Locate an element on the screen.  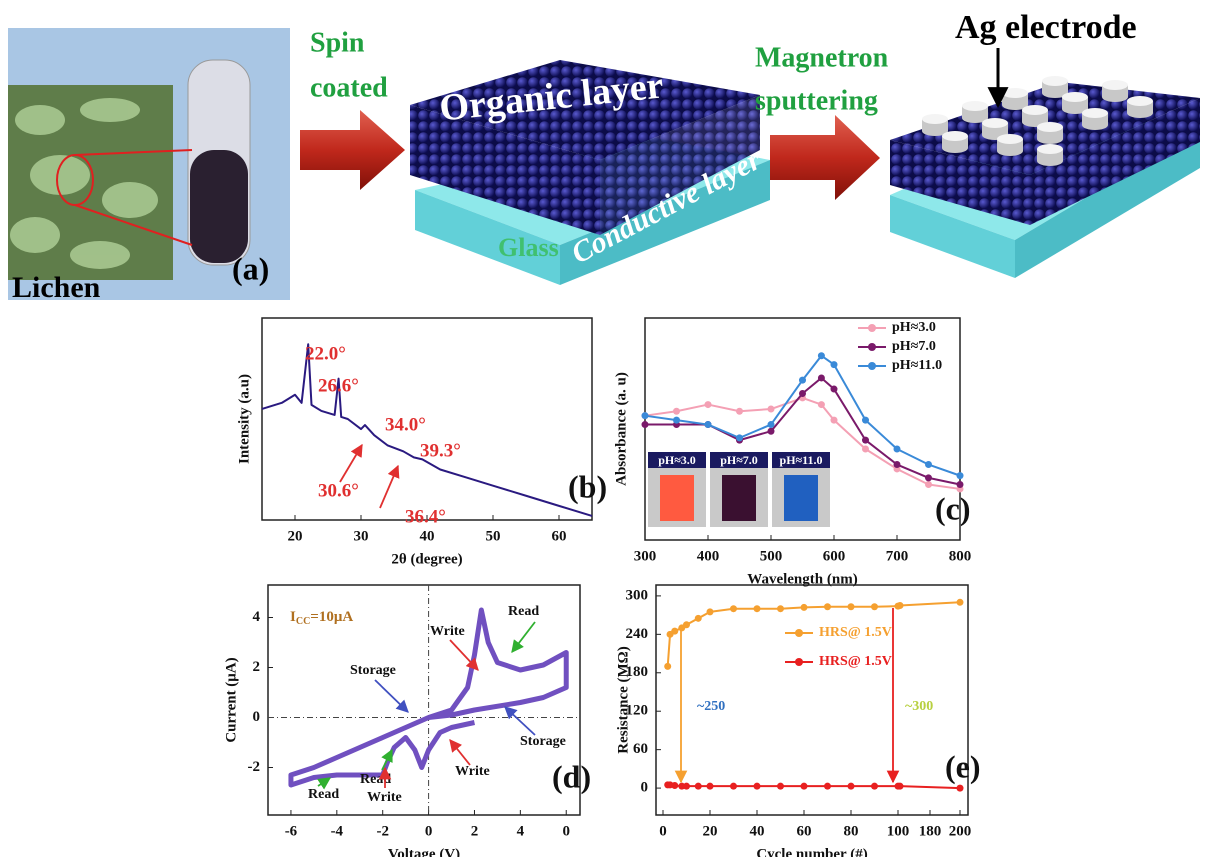
step-label: Magnetron is located at coordinates (822, 57).